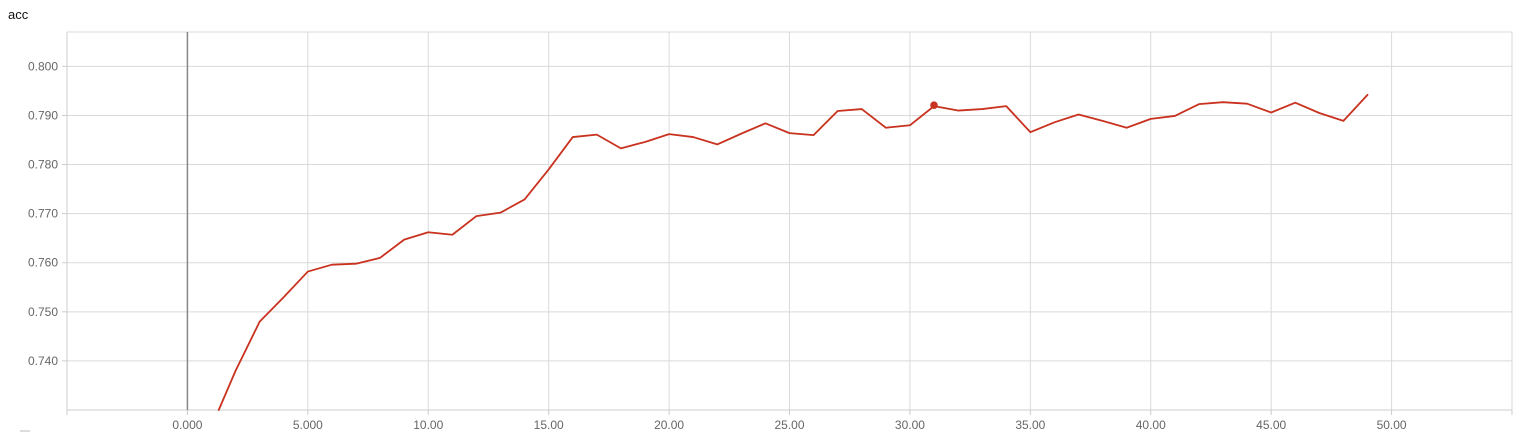 The height and width of the screenshot is (433, 1524). What do you see at coordinates (25, 431) in the screenshot?
I see `corner-mark` at bounding box center [25, 431].